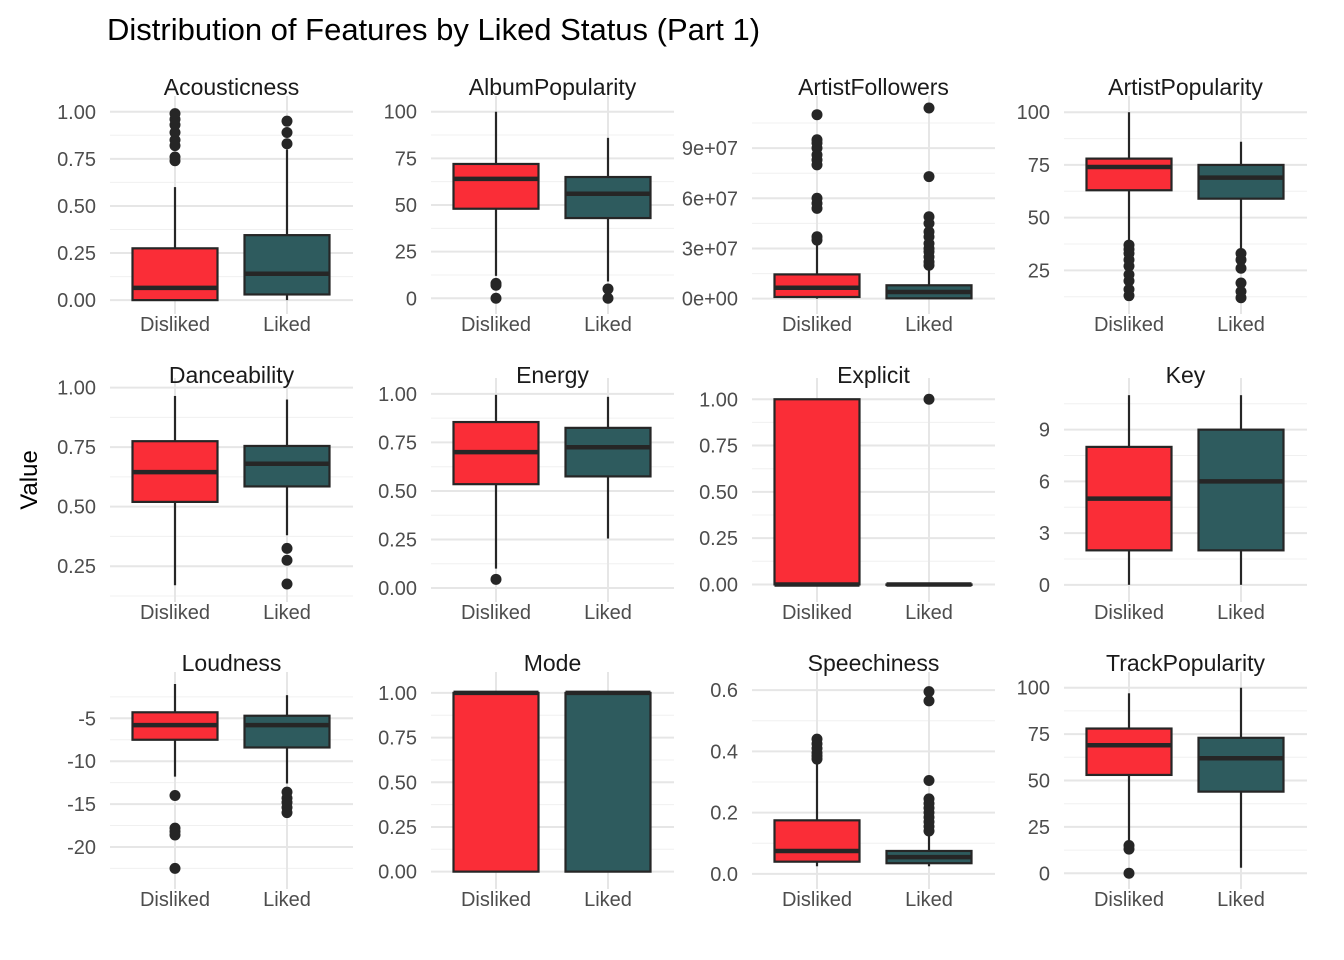  What do you see at coordinates (1162, 780) in the screenshot?
I see `facet-panel: 0 25 50 75 100 TrackPopularity Disliked Liked` at bounding box center [1162, 780].